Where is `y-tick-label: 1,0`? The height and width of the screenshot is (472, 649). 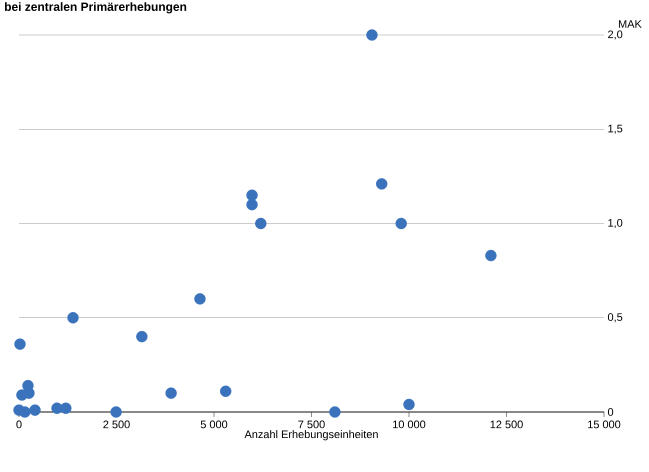 y-tick-label: 1,0 is located at coordinates (615, 223).